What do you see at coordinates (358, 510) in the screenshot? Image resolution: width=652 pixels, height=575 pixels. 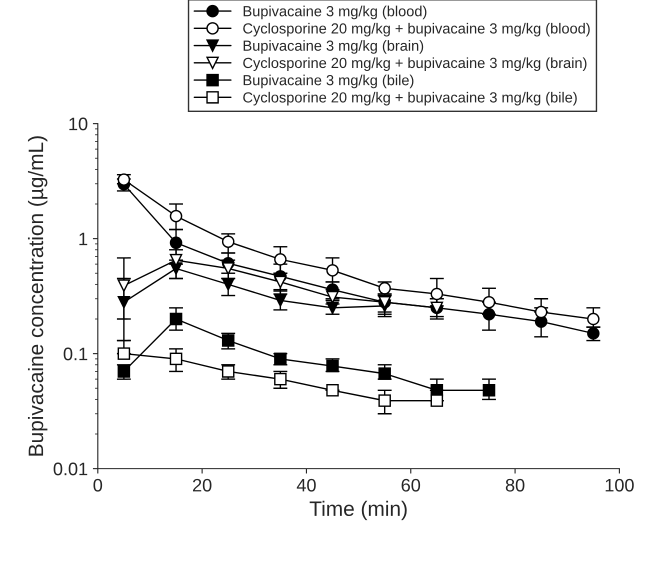 I see `x-axis-title: Time (min)` at bounding box center [358, 510].